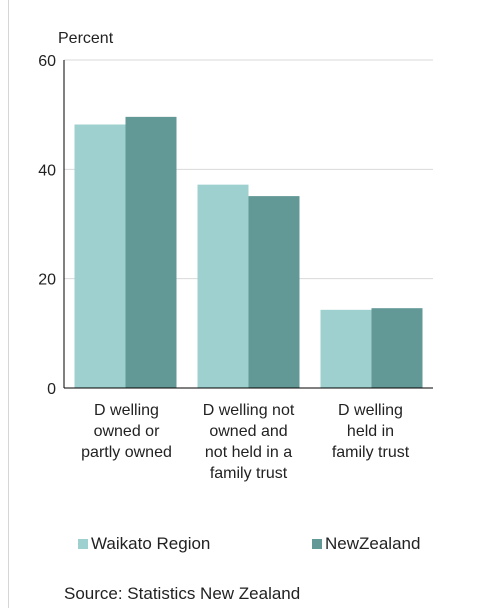 The width and height of the screenshot is (501, 608). I want to click on y-tick-label-40: 40, so click(47, 170).